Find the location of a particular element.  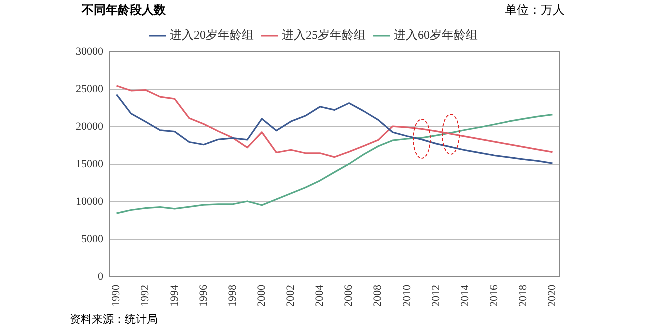

x-tick-label: 2014 is located at coordinates (465, 295).